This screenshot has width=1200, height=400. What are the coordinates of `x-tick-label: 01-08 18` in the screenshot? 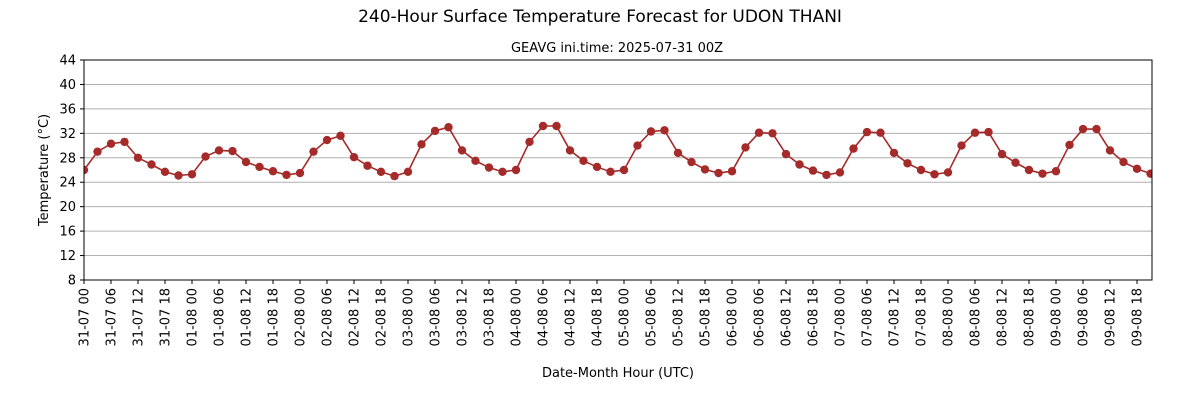 It's located at (274, 317).